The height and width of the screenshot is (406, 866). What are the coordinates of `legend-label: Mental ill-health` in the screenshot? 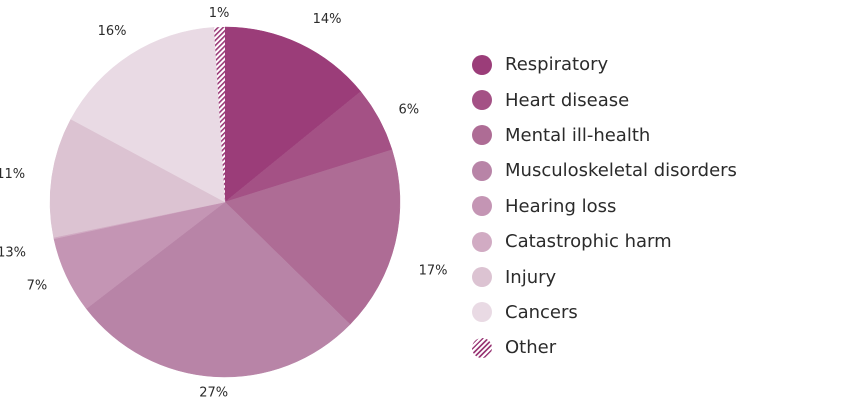 It's located at (578, 135).